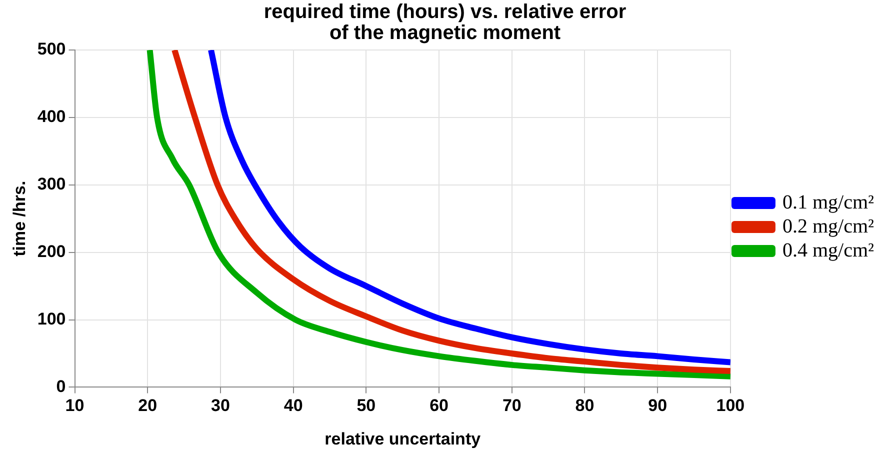 This screenshot has height=458, width=888. I want to click on x-tick-label: 30, so click(220, 406).